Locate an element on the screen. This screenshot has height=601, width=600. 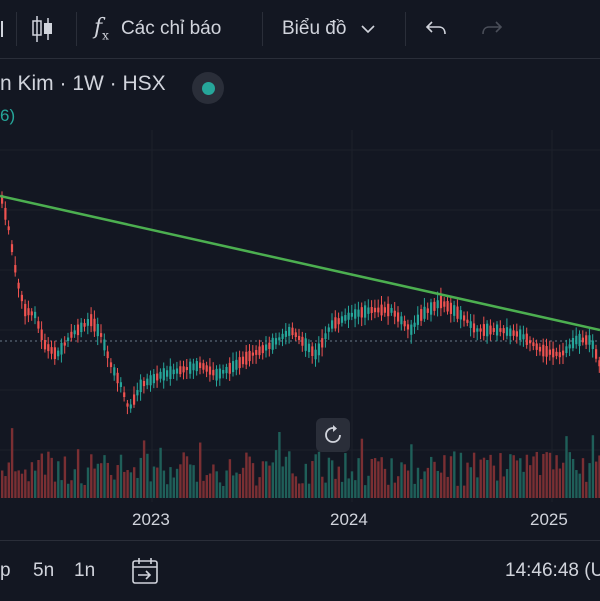
toolbar-cut-button is located at coordinates (4, 29).